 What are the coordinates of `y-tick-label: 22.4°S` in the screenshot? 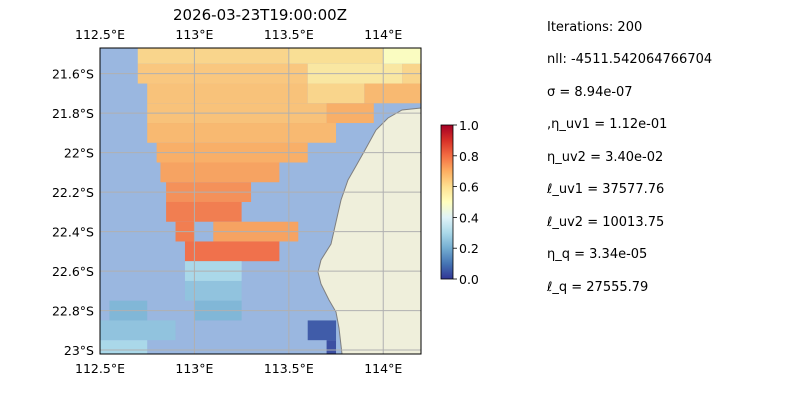 It's located at (73, 232).